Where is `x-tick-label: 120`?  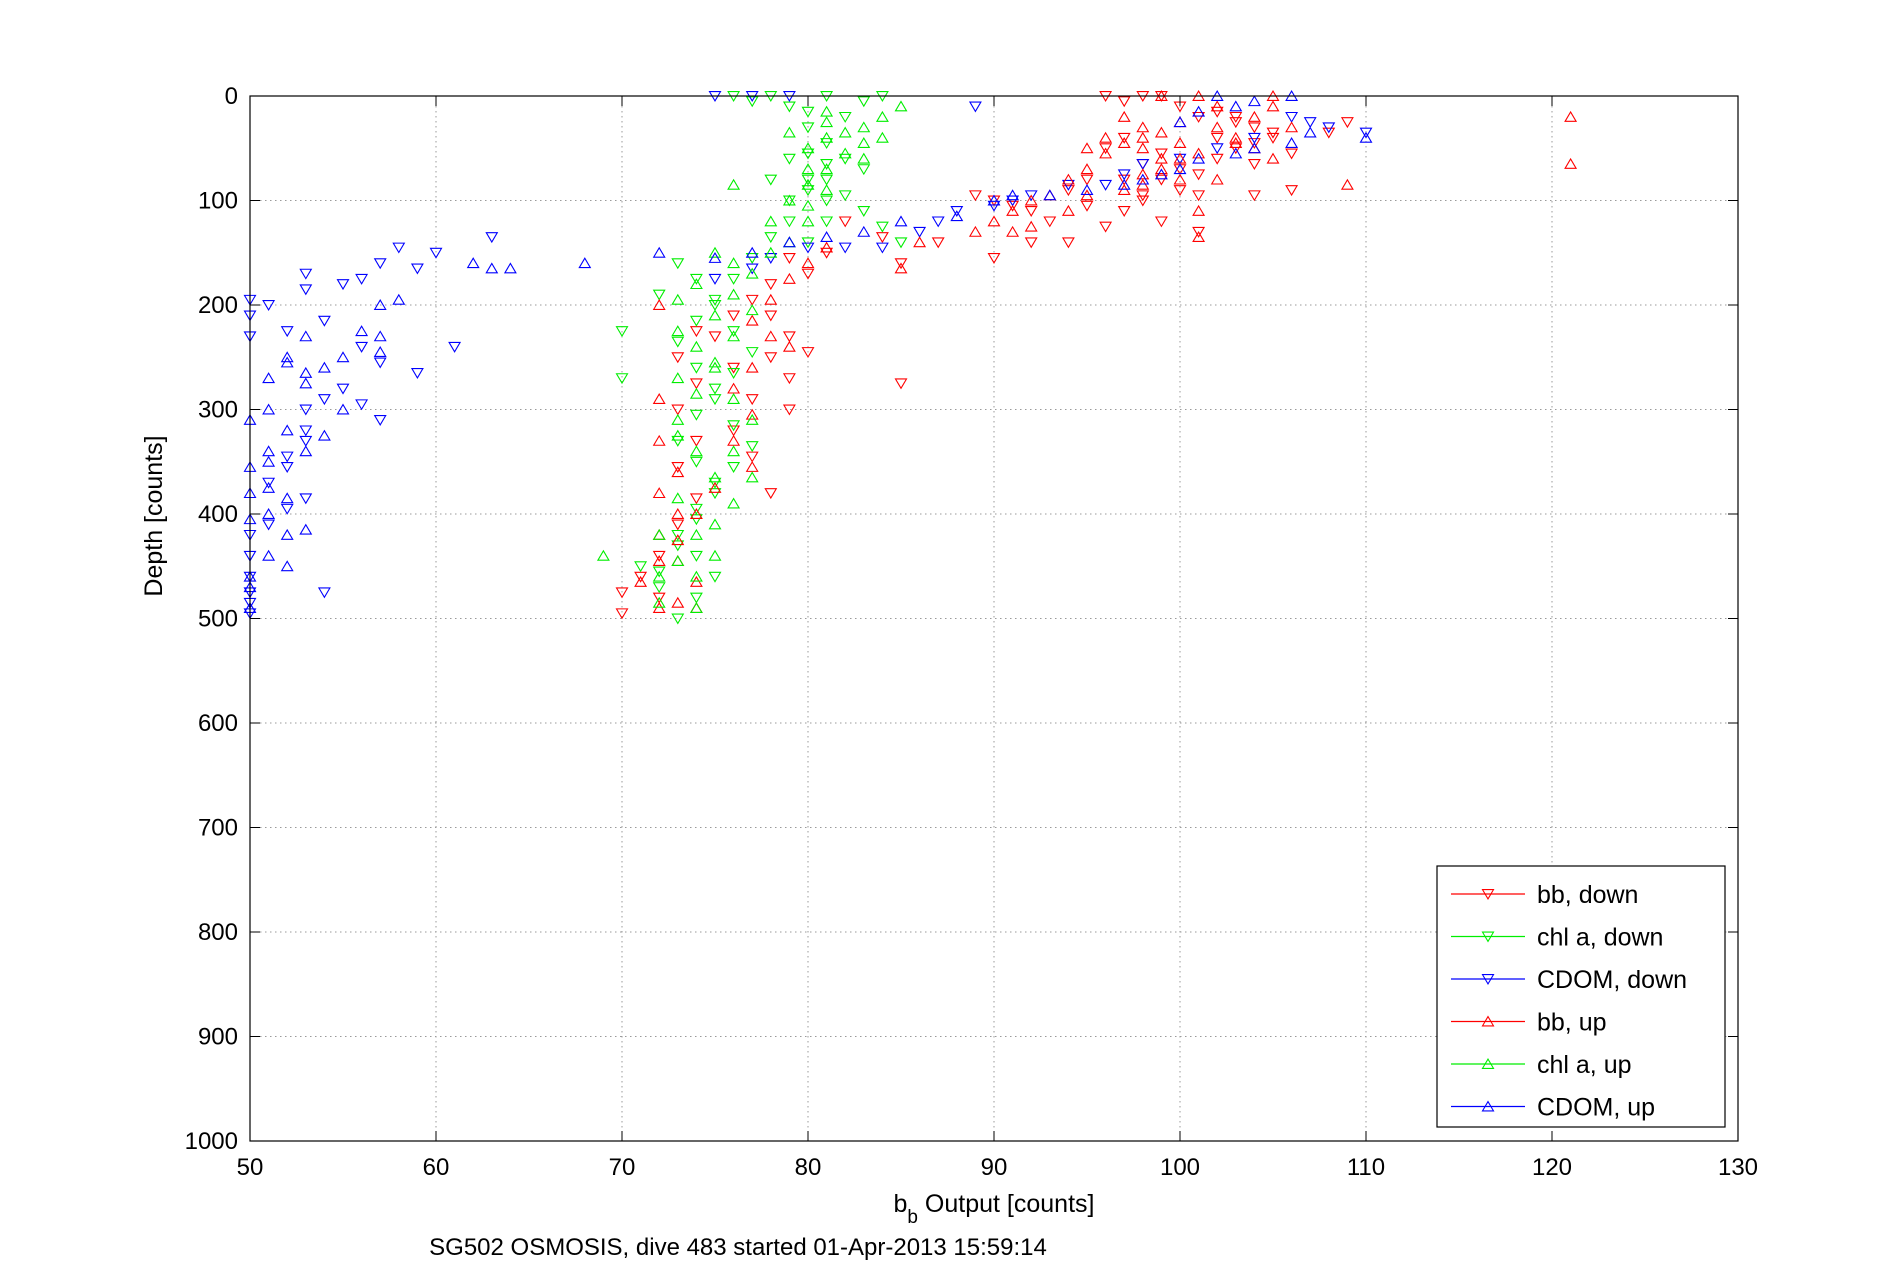
x-tick-label: 120 is located at coordinates (1552, 1167).